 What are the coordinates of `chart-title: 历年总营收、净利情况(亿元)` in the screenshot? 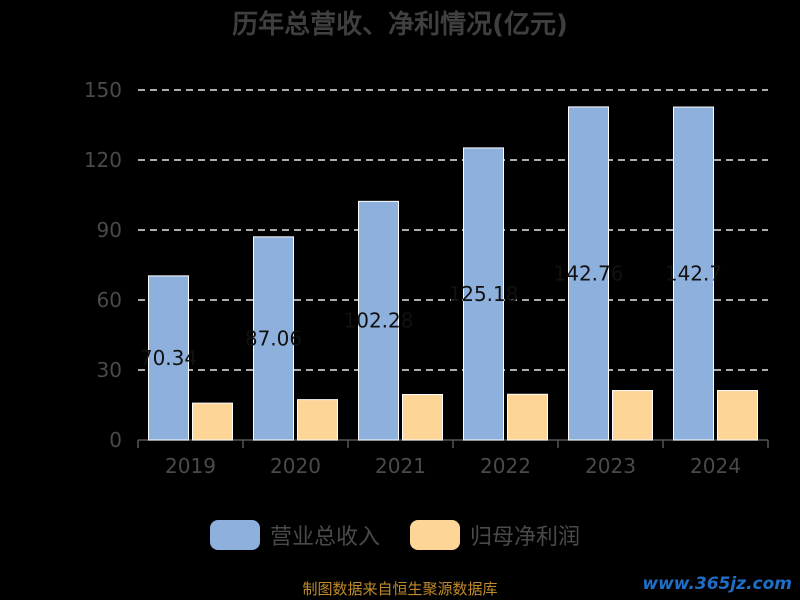 It's located at (400, 24).